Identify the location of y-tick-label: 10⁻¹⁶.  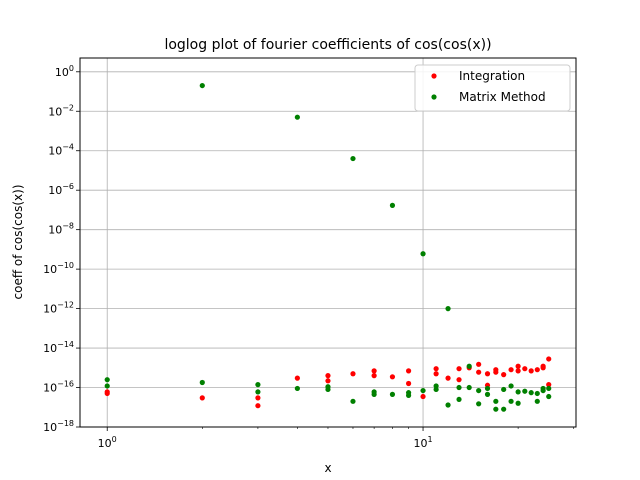
(58, 387).